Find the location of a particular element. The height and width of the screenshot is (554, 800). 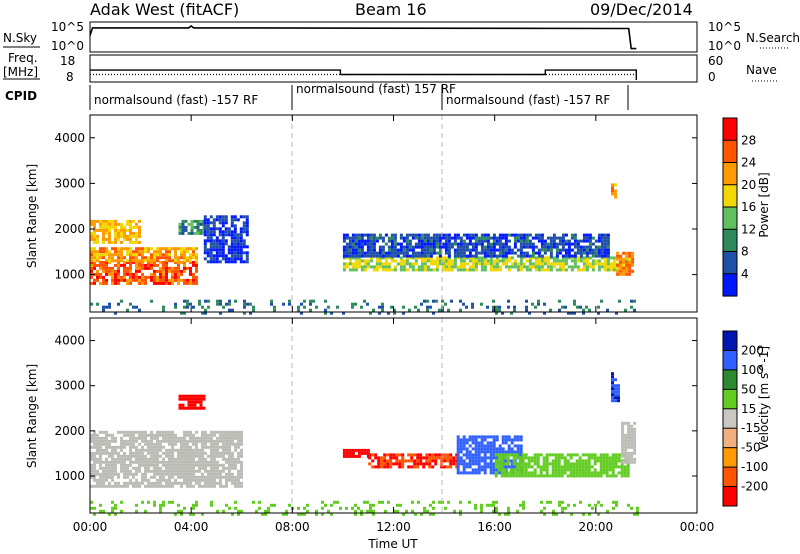

x-tick-label: 04:00 is located at coordinates (191, 527).